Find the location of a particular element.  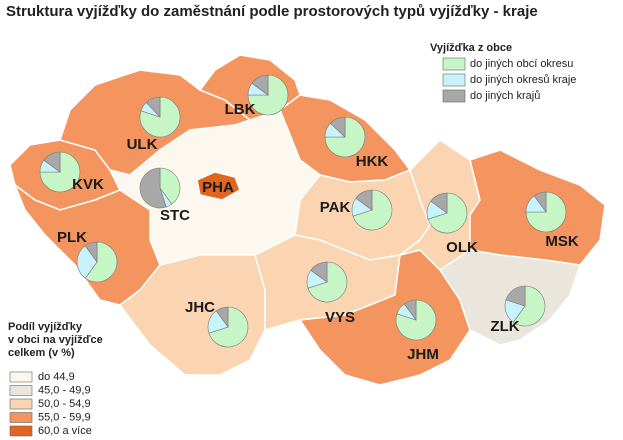

region-label: OLK is located at coordinates (462, 247).